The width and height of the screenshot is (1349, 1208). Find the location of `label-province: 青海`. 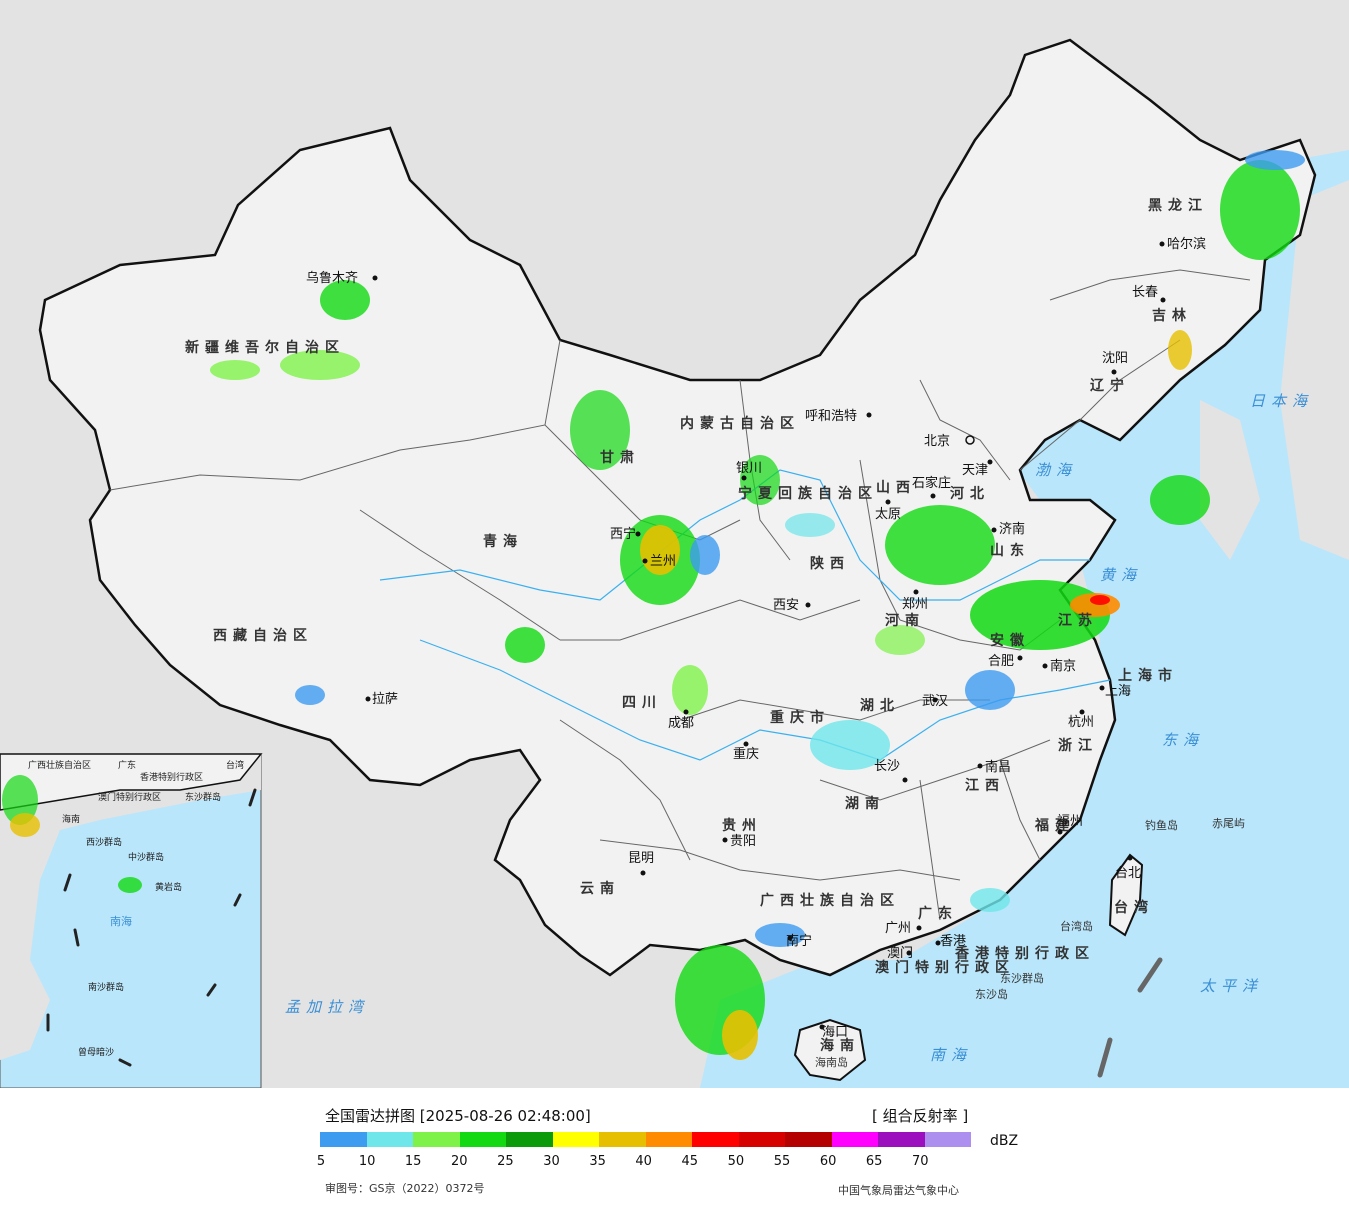

label-province: 青海 is located at coordinates (503, 541).